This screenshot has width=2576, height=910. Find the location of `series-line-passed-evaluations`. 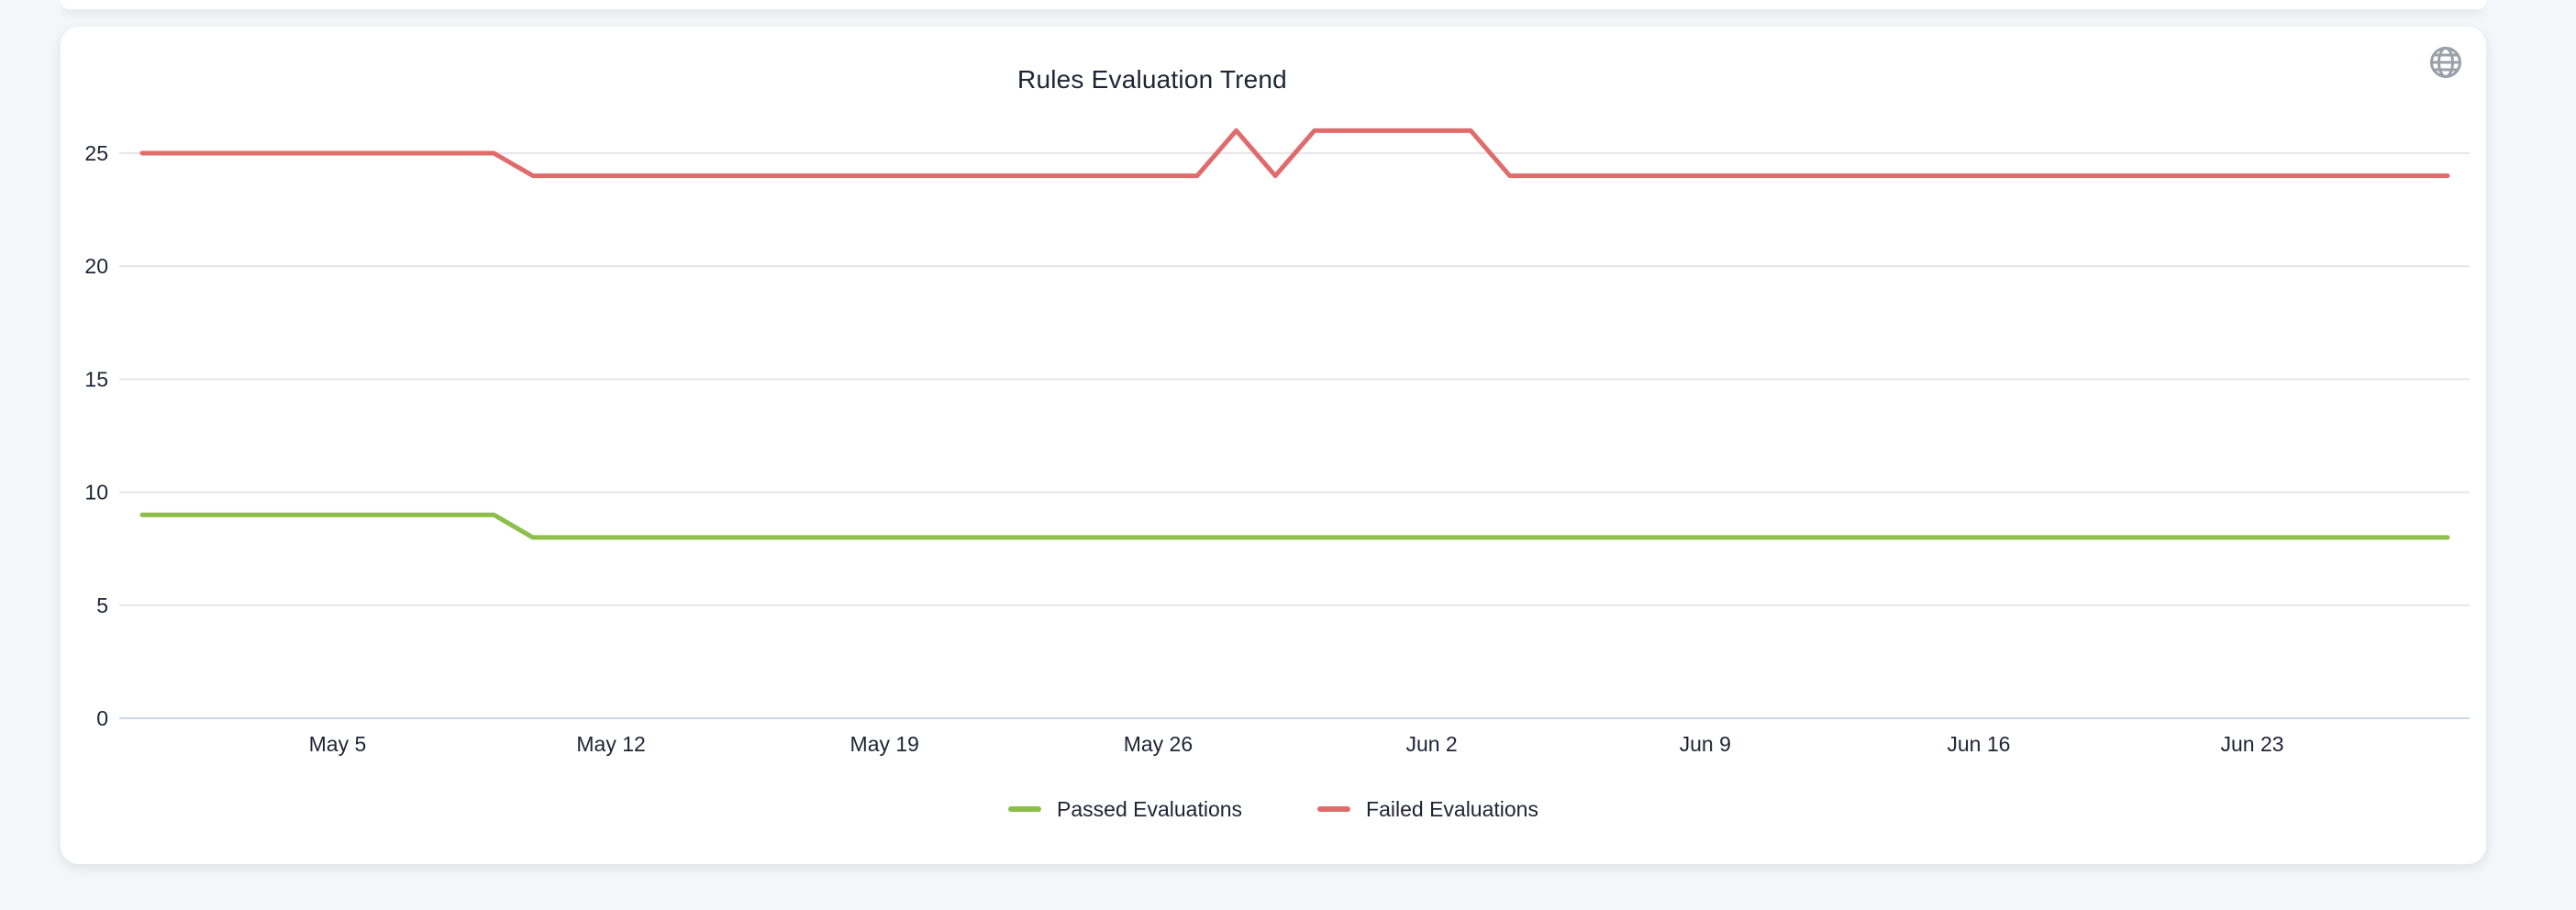

series-line-passed-evaluations is located at coordinates (1294, 526).